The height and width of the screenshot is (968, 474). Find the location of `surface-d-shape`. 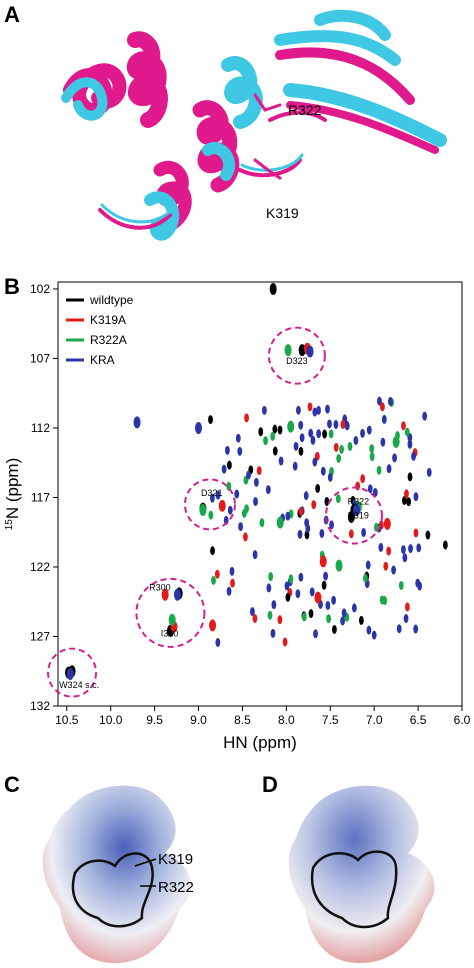

surface-d-shape is located at coordinates (361, 874).